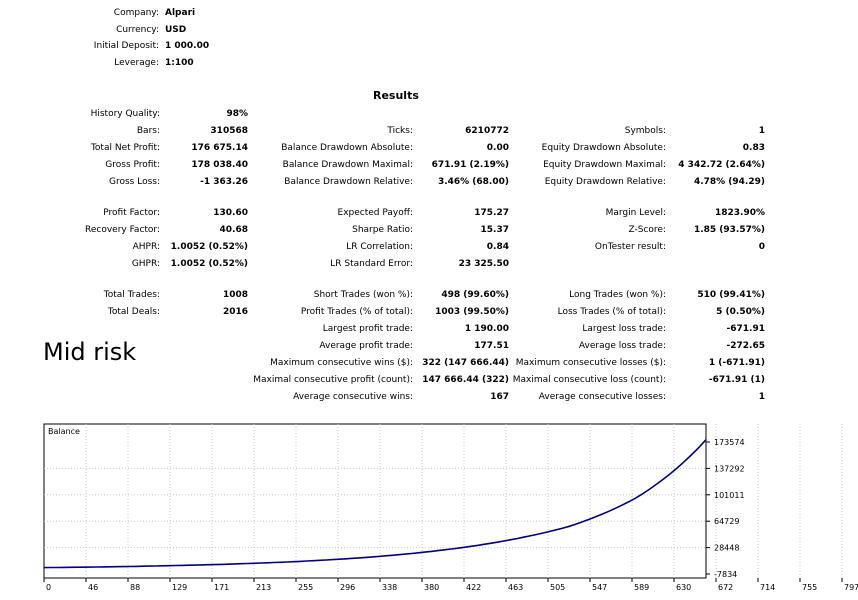 Image resolution: width=858 pixels, height=600 pixels. I want to click on x-tick-label: 255, so click(305, 587).